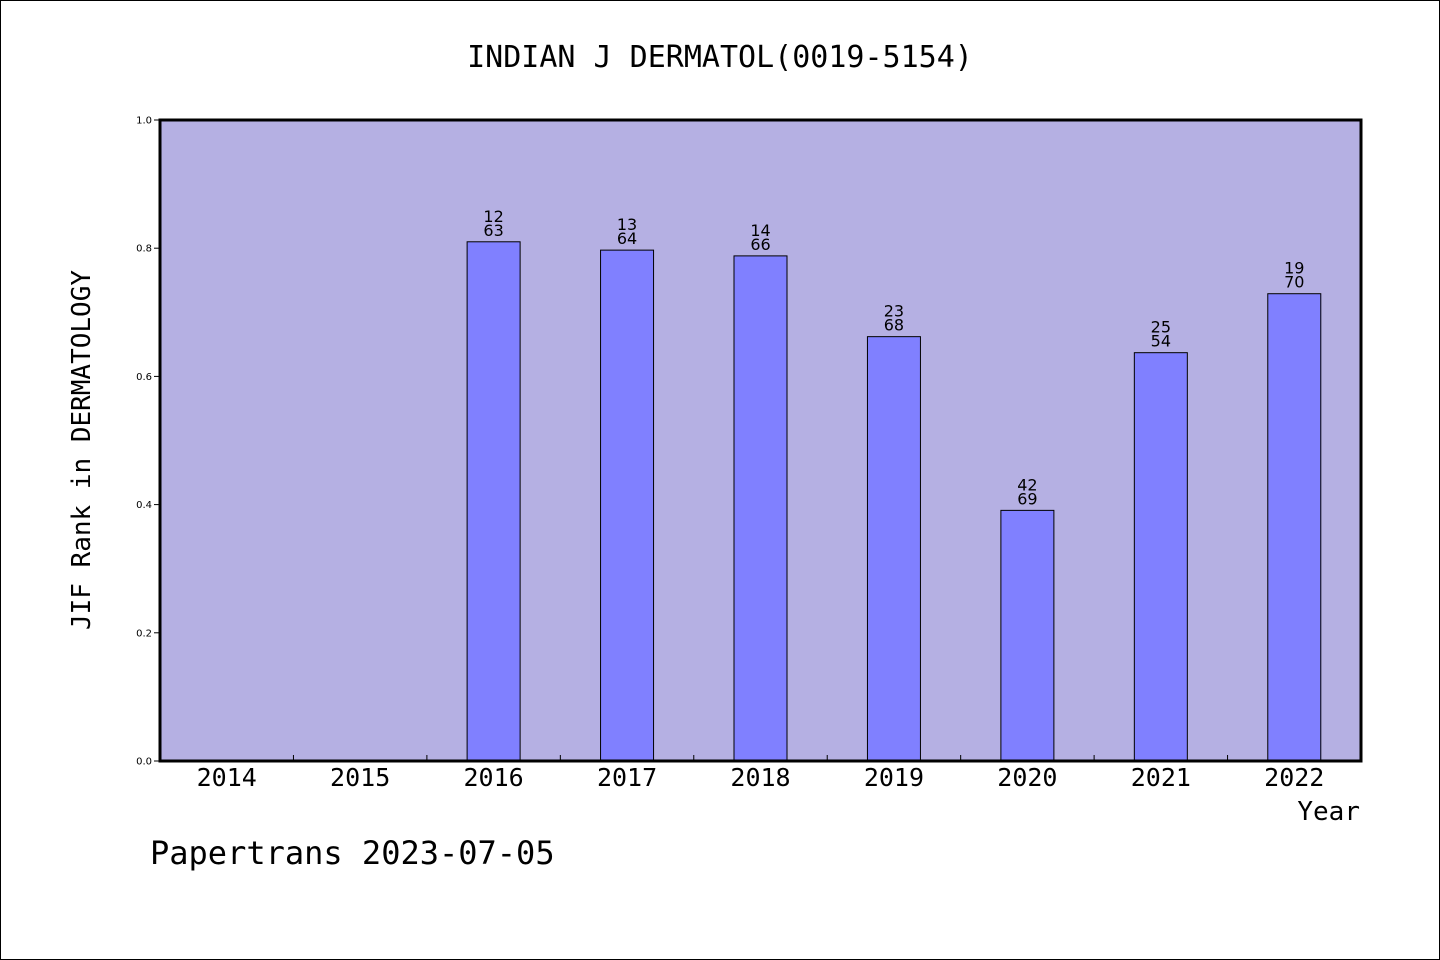 The image size is (1440, 960). I want to click on bar-rank-label: 12, so click(493, 216).